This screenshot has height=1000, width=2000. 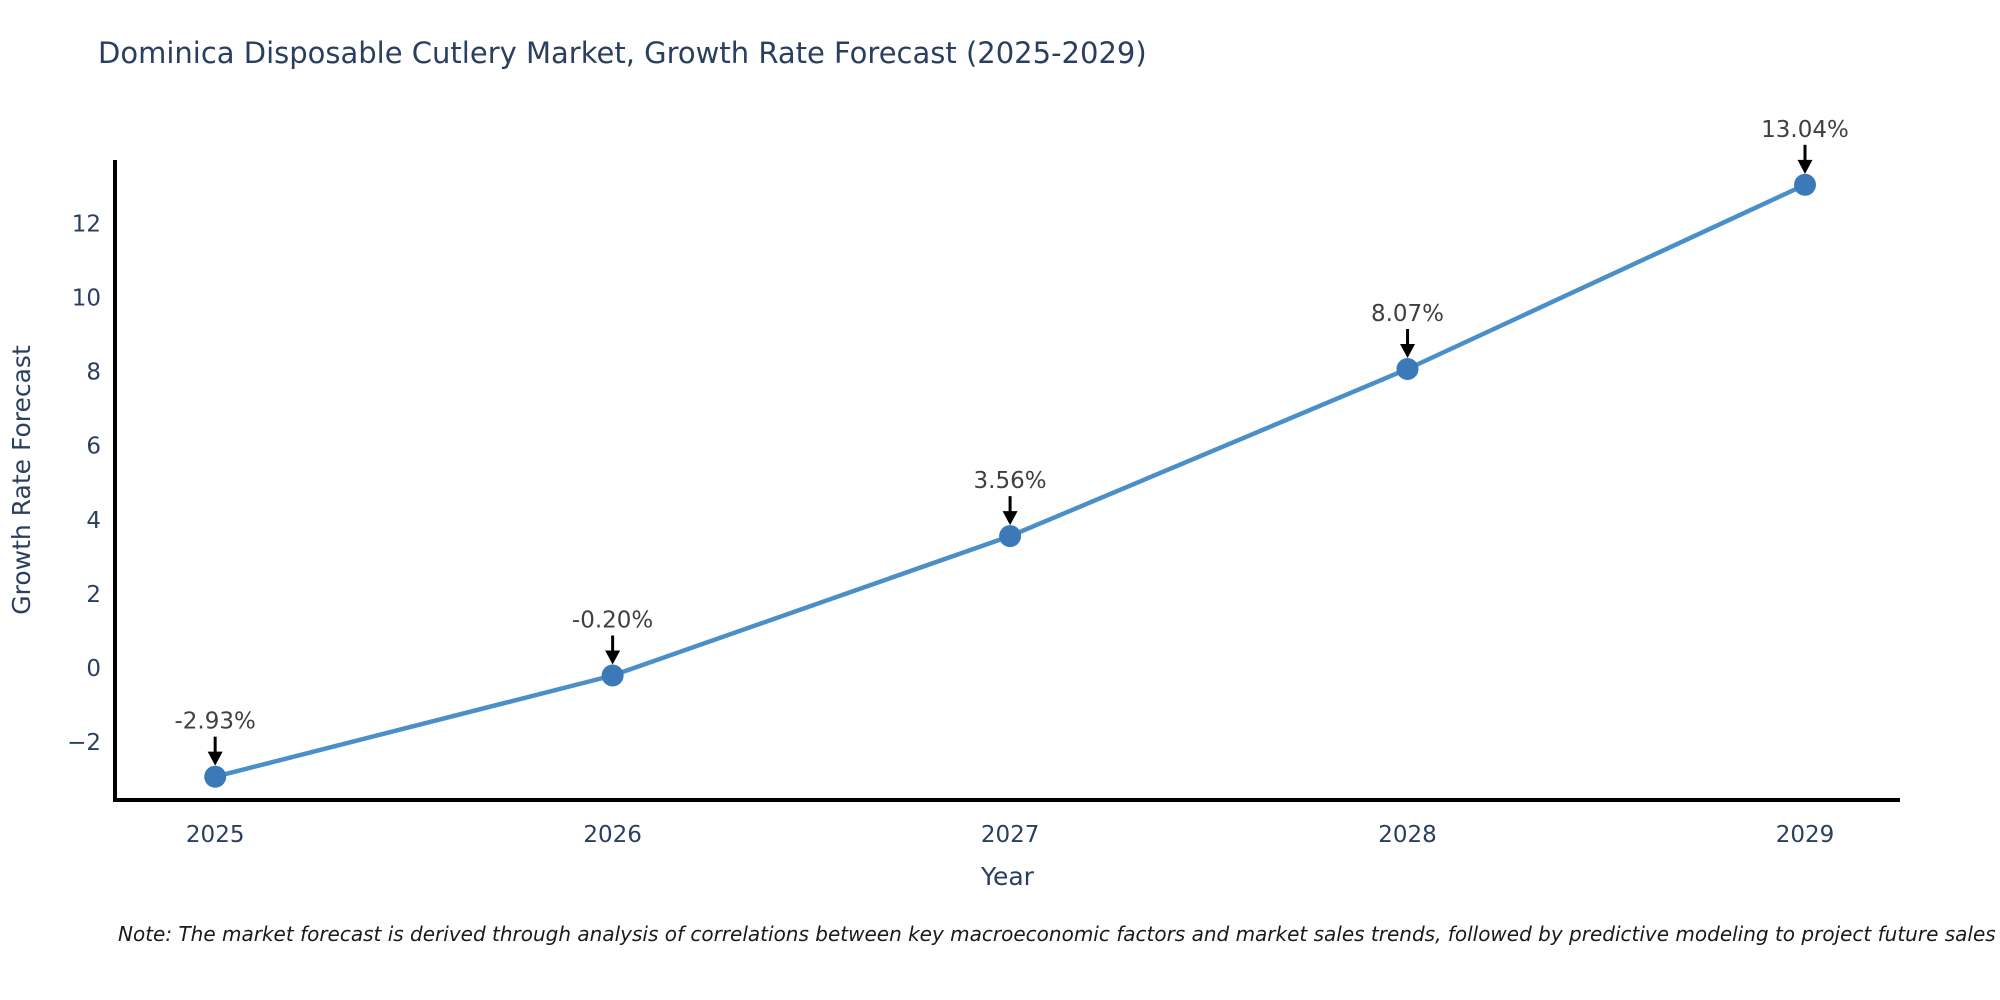 I want to click on x-tick-label: 2025, so click(x=215, y=835).